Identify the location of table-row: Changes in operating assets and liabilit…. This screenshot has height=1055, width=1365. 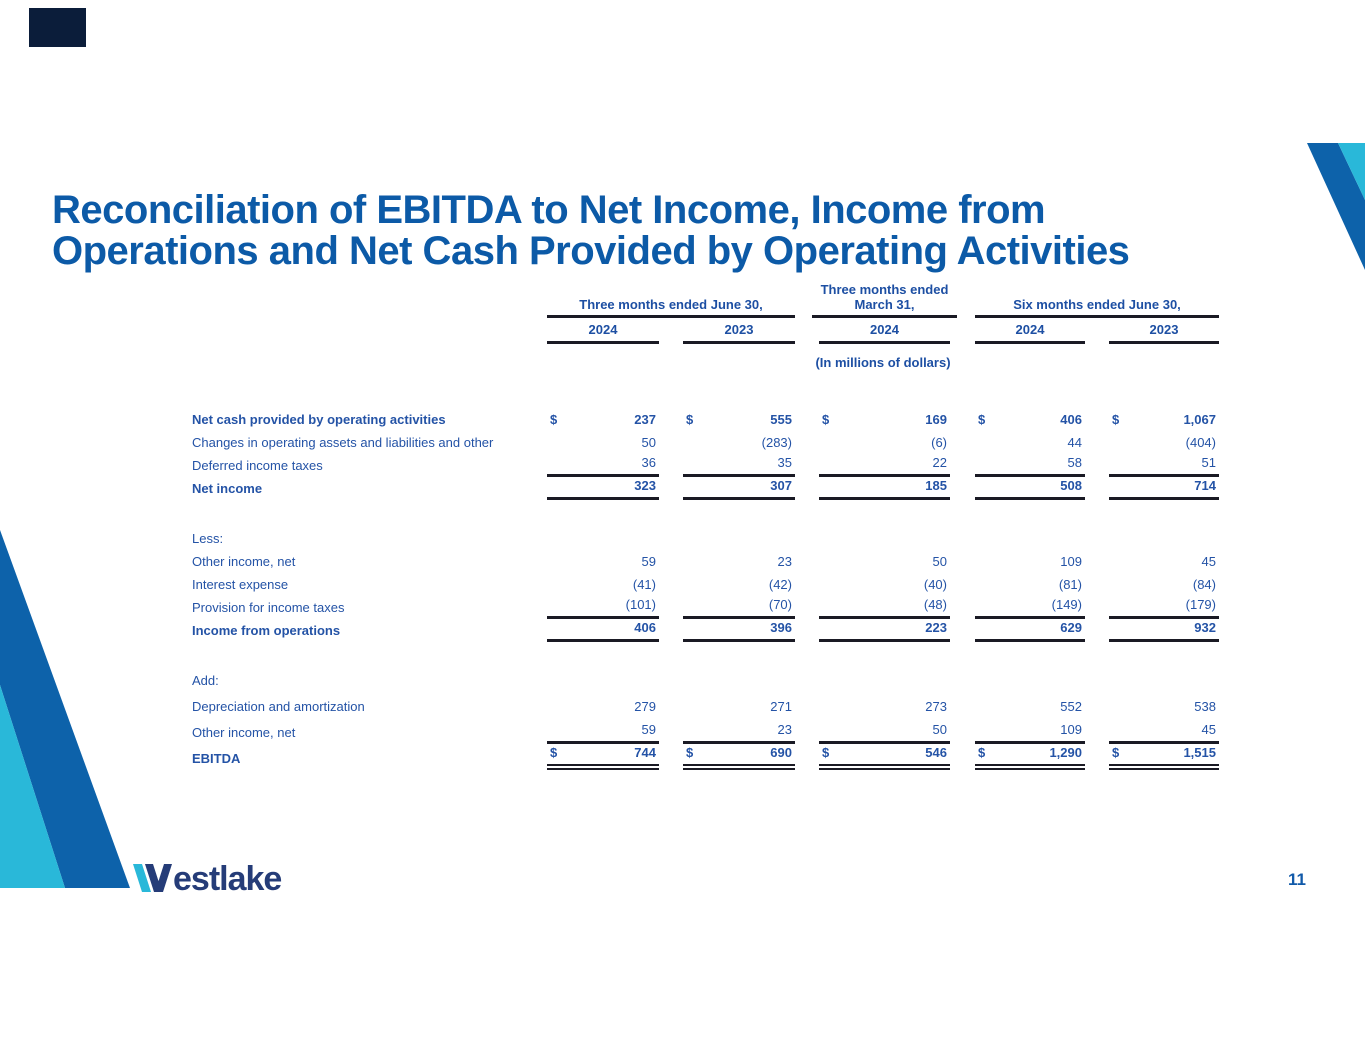
(707, 442).